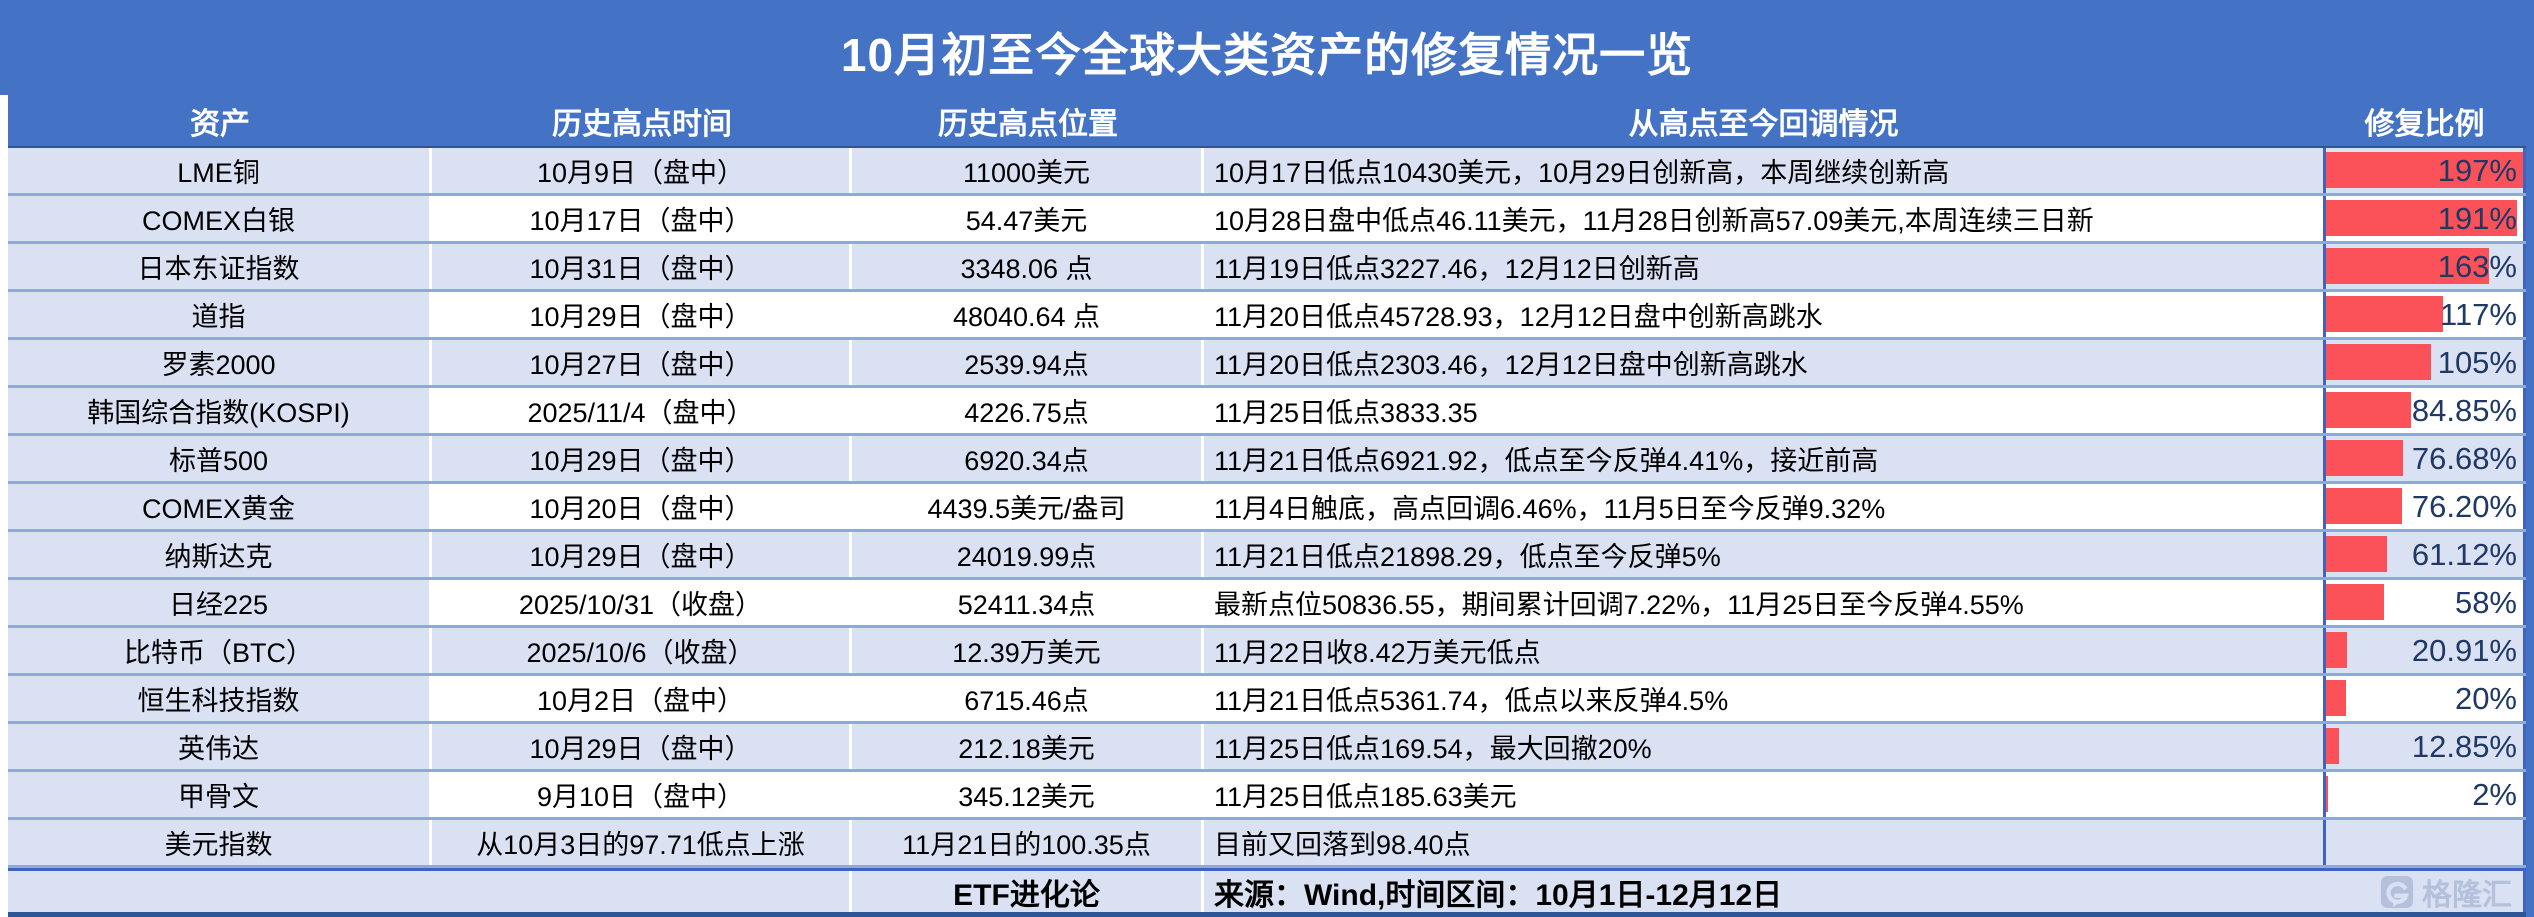 The height and width of the screenshot is (917, 2534). Describe the element at coordinates (2485, 602) in the screenshot. I see `recovery-value: 58%` at that location.